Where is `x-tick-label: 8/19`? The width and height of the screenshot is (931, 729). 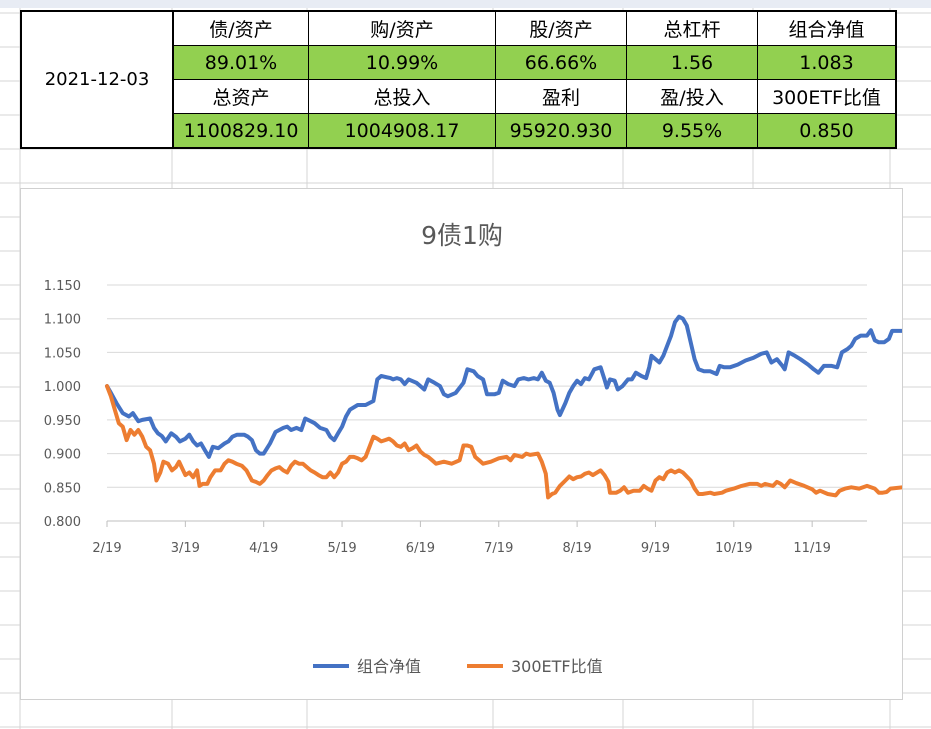 x-tick-label: 8/19 is located at coordinates (577, 548).